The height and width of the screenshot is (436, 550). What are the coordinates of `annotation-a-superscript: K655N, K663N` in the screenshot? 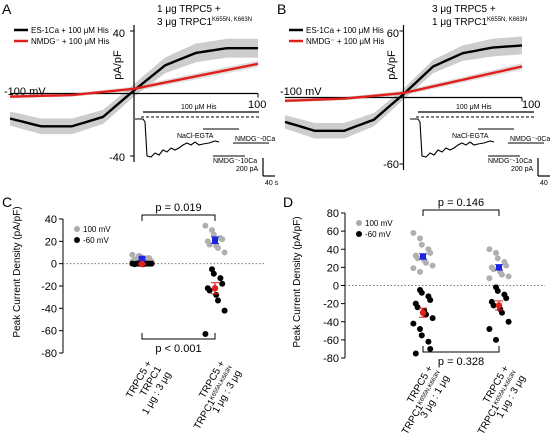 It's located at (232, 20).